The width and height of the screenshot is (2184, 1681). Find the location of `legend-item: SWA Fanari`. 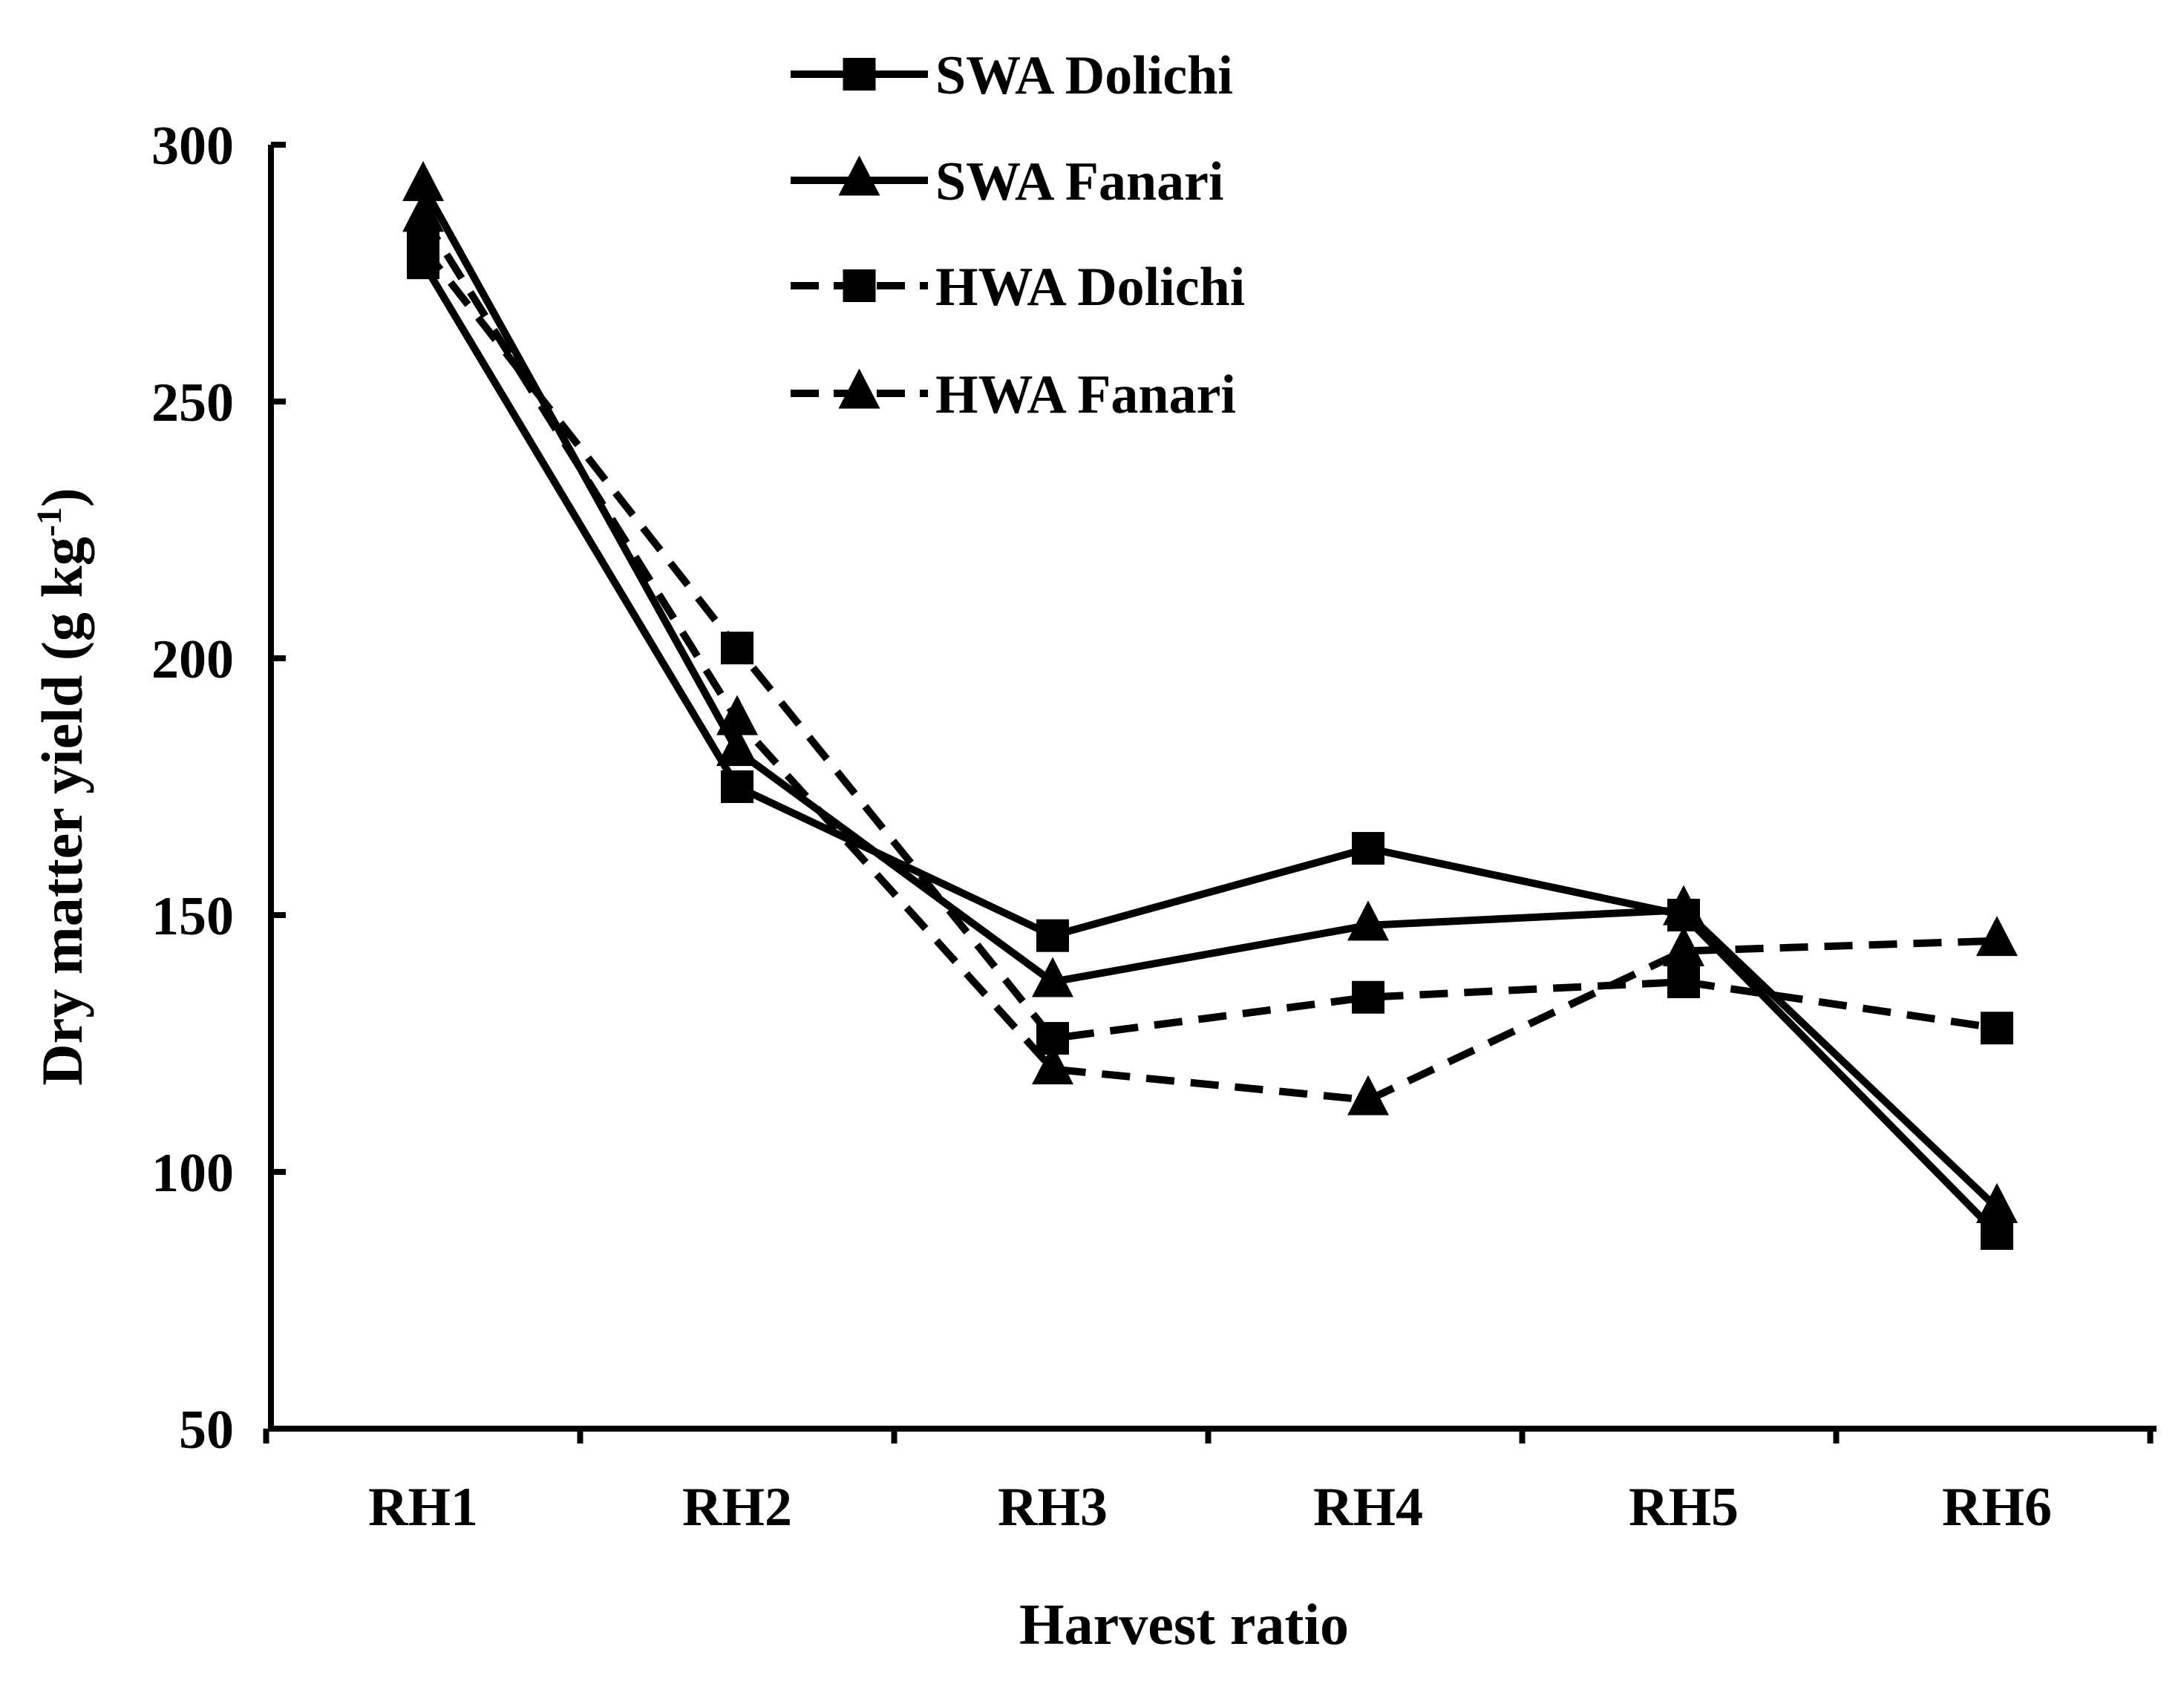

legend-item: SWA Fanari is located at coordinates (1007, 182).